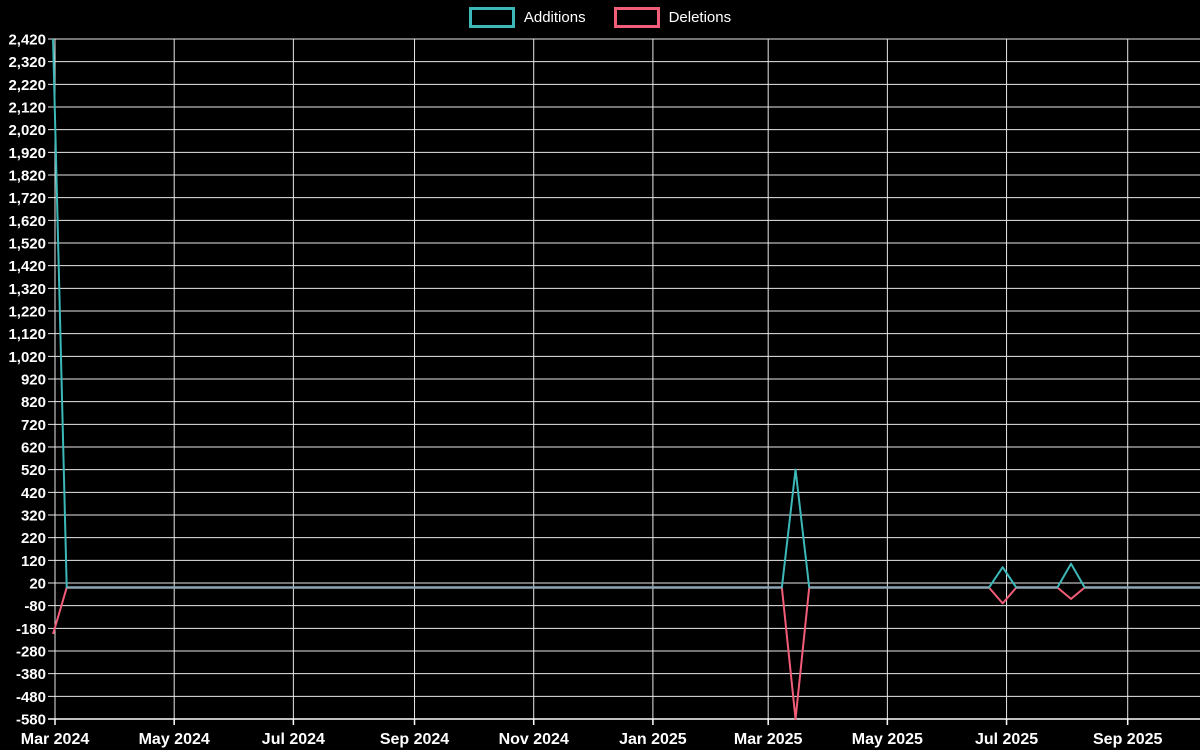 The width and height of the screenshot is (1200, 750). I want to click on y-tick-label: 1,920, so click(27, 153).